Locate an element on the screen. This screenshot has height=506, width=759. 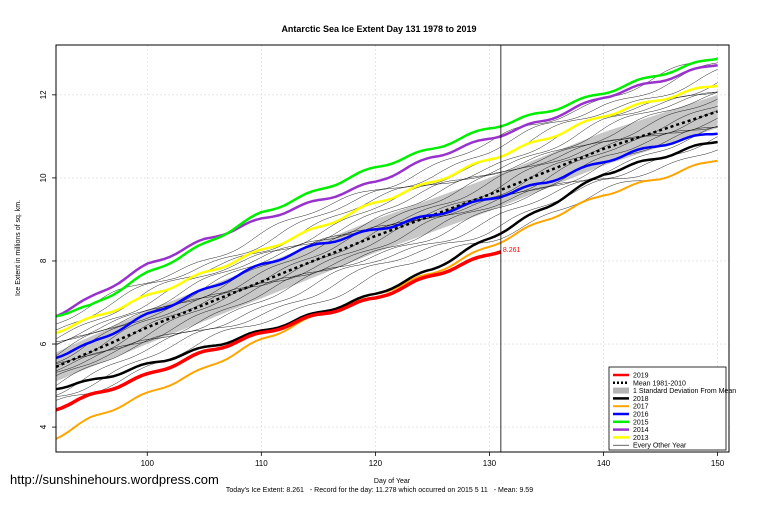
current-value-label: 8.261 is located at coordinates (512, 250).